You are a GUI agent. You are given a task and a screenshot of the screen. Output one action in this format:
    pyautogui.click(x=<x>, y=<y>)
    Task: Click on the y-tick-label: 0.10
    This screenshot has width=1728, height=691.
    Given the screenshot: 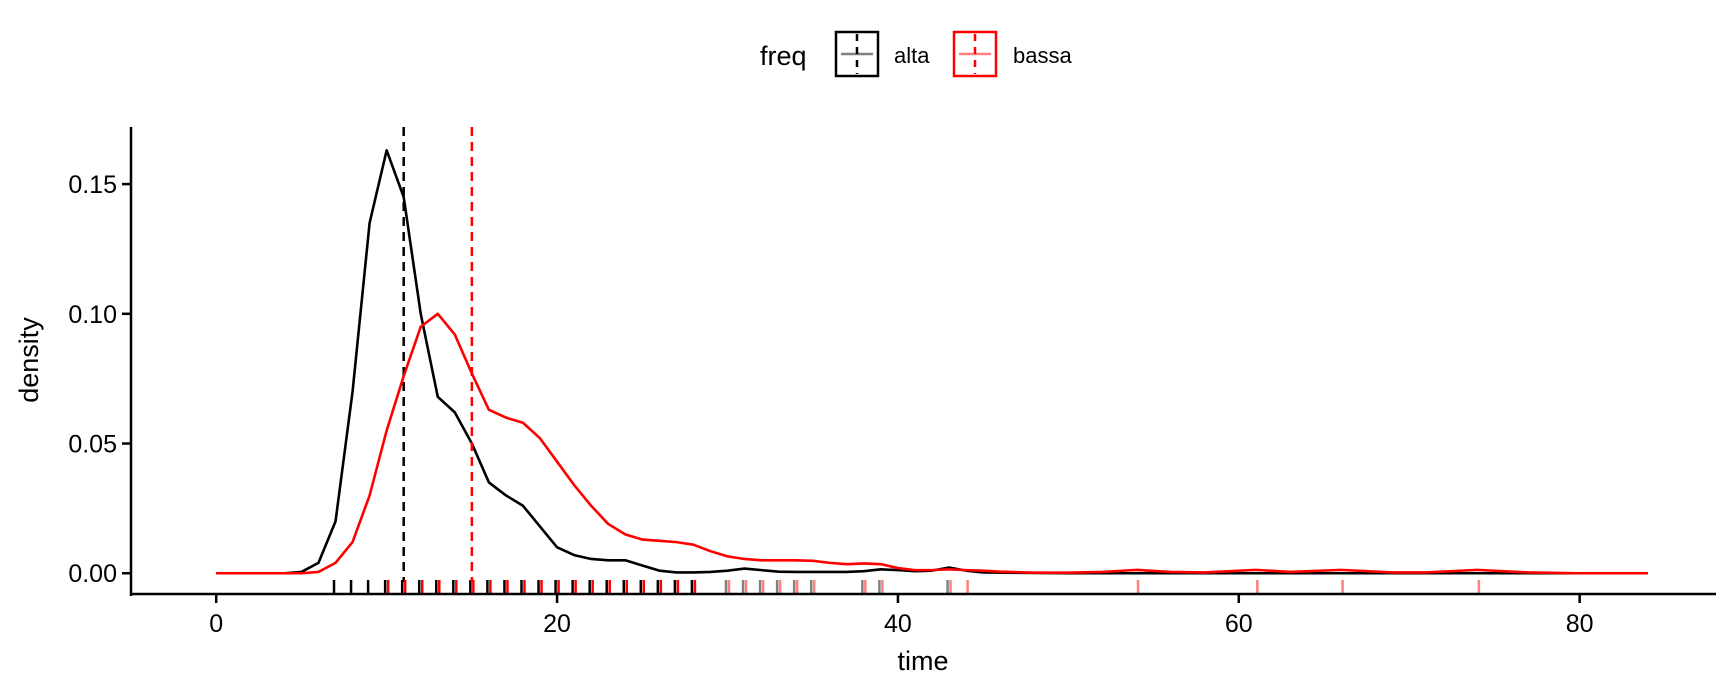 What is the action you would take?
    pyautogui.click(x=92, y=315)
    